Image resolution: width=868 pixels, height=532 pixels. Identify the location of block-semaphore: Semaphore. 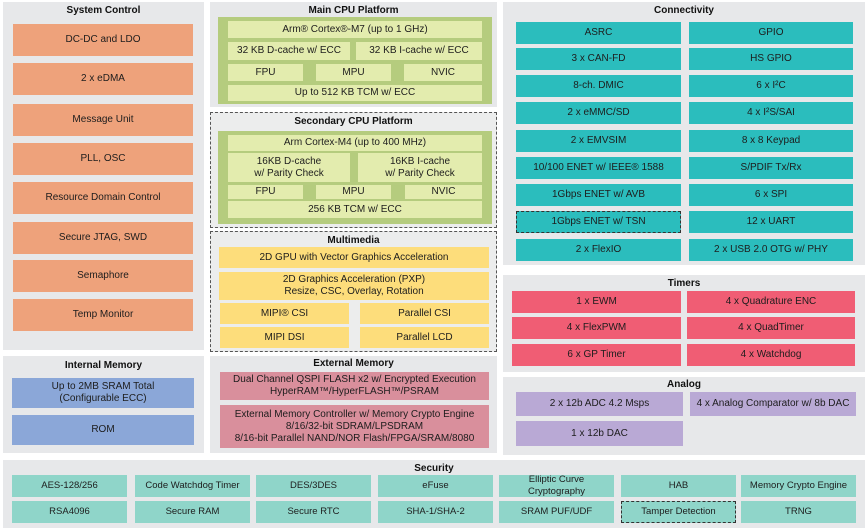
(103, 276).